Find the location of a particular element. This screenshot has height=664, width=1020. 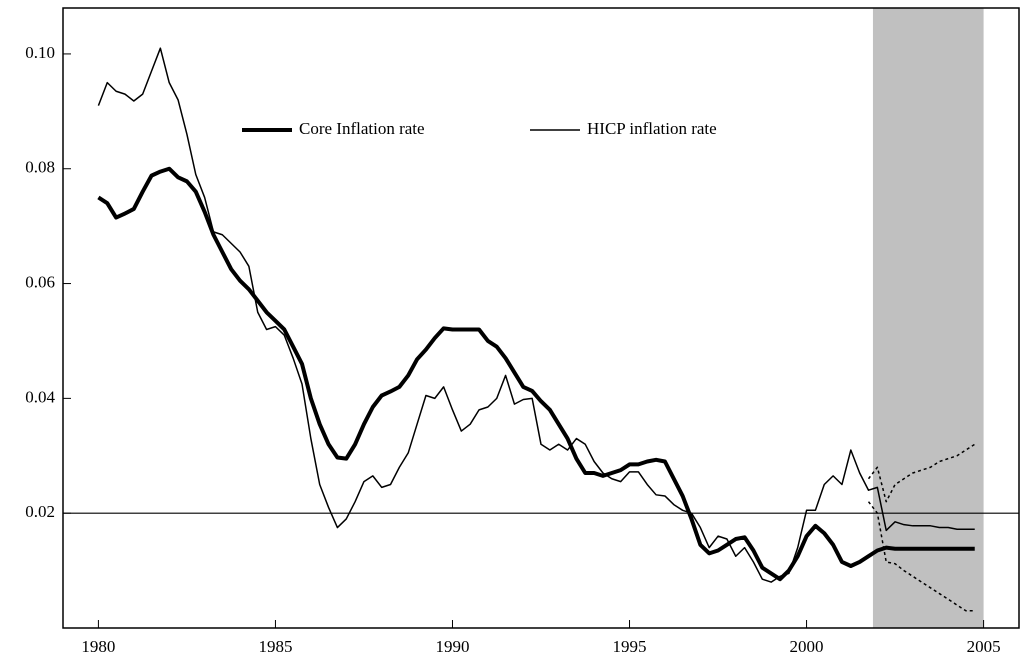

legend-label: HICP inflation rate is located at coordinates (652, 128).